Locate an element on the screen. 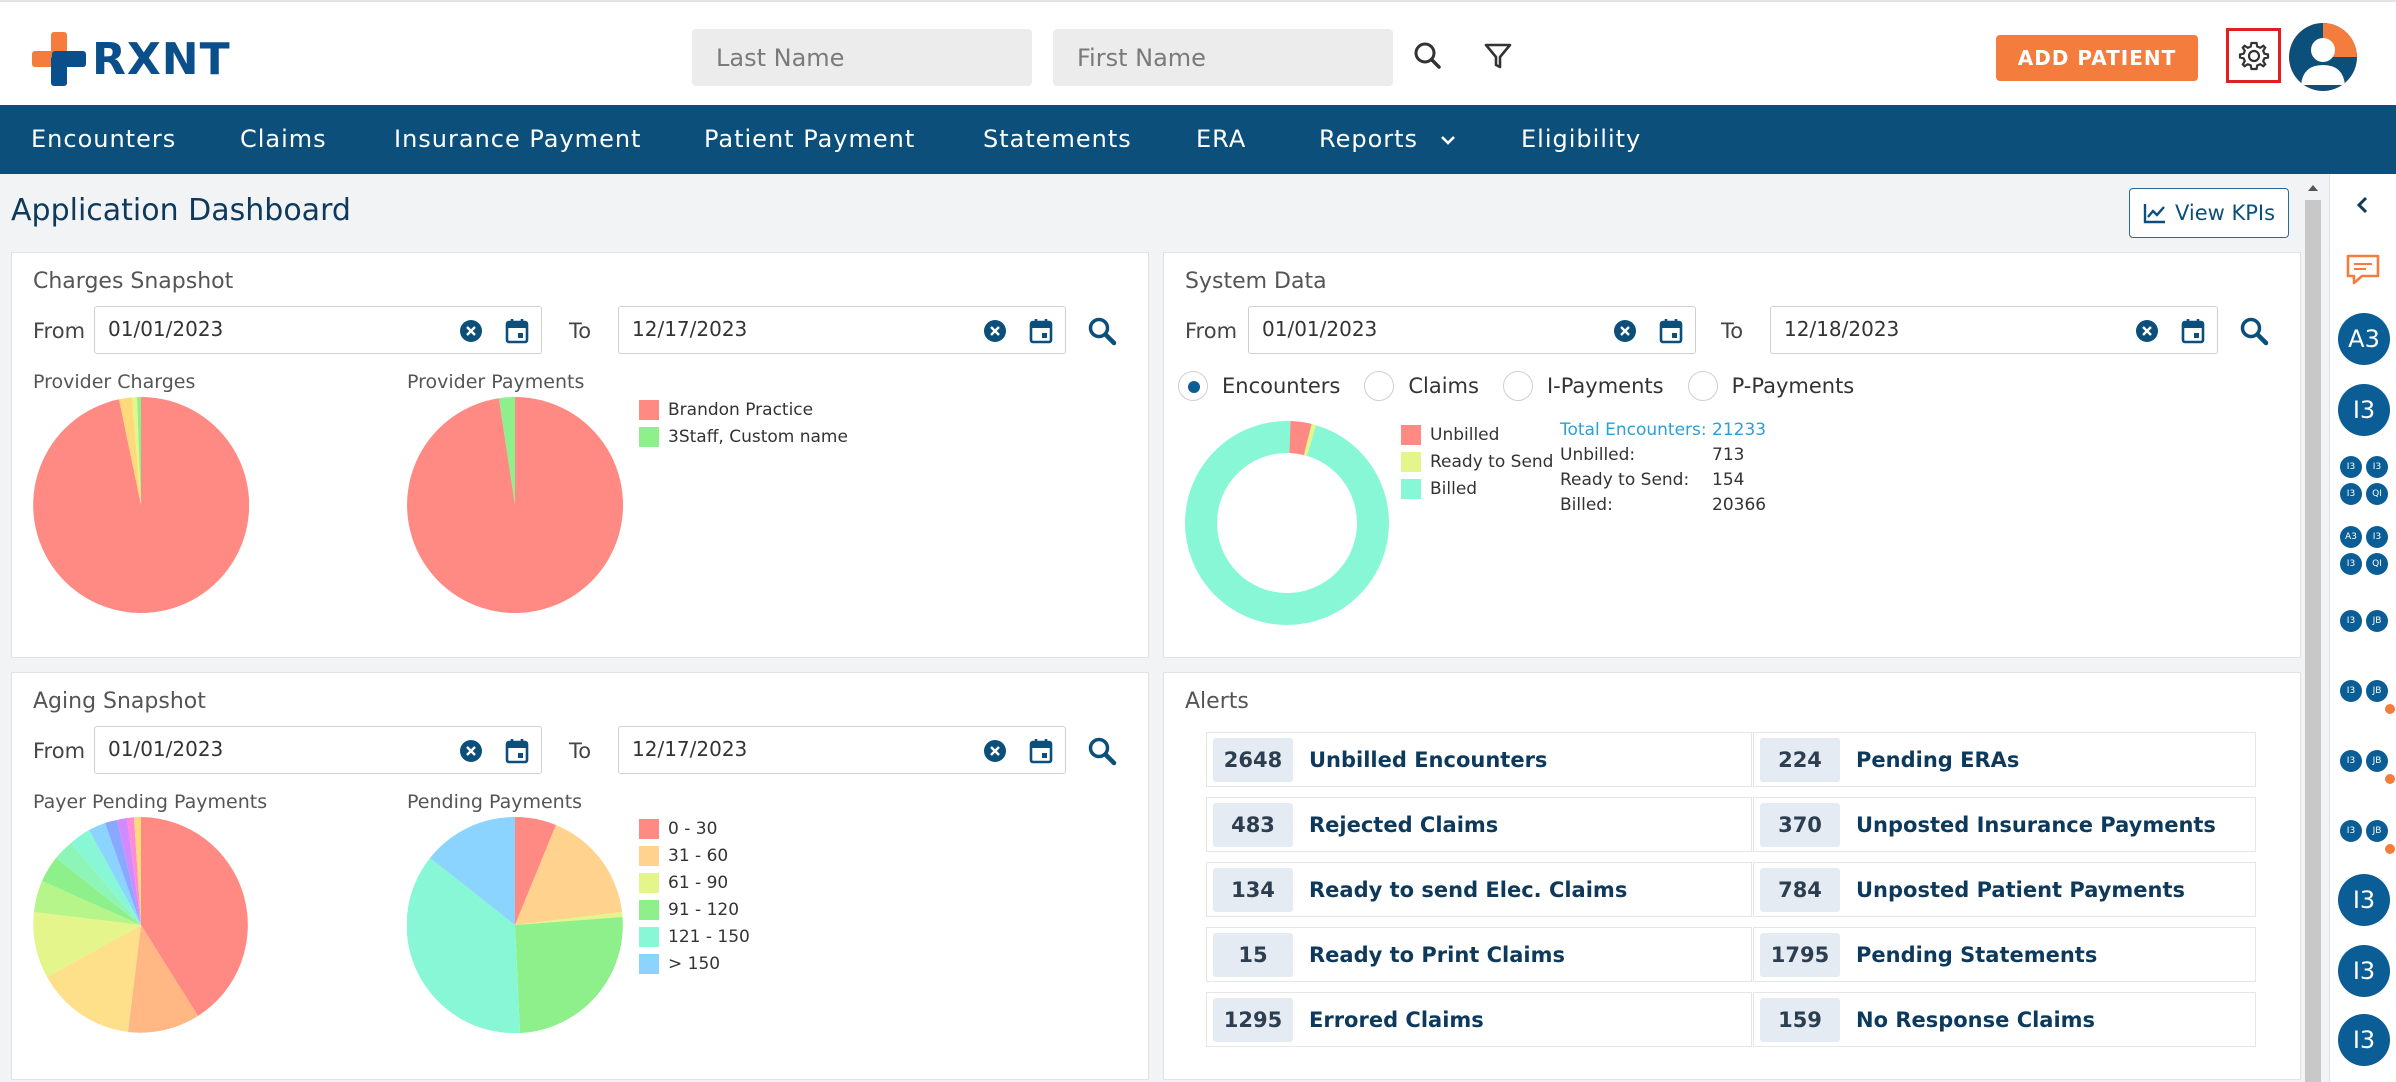 This screenshot has width=2396, height=1082. chevron-down-icon is located at coordinates (1447, 140).